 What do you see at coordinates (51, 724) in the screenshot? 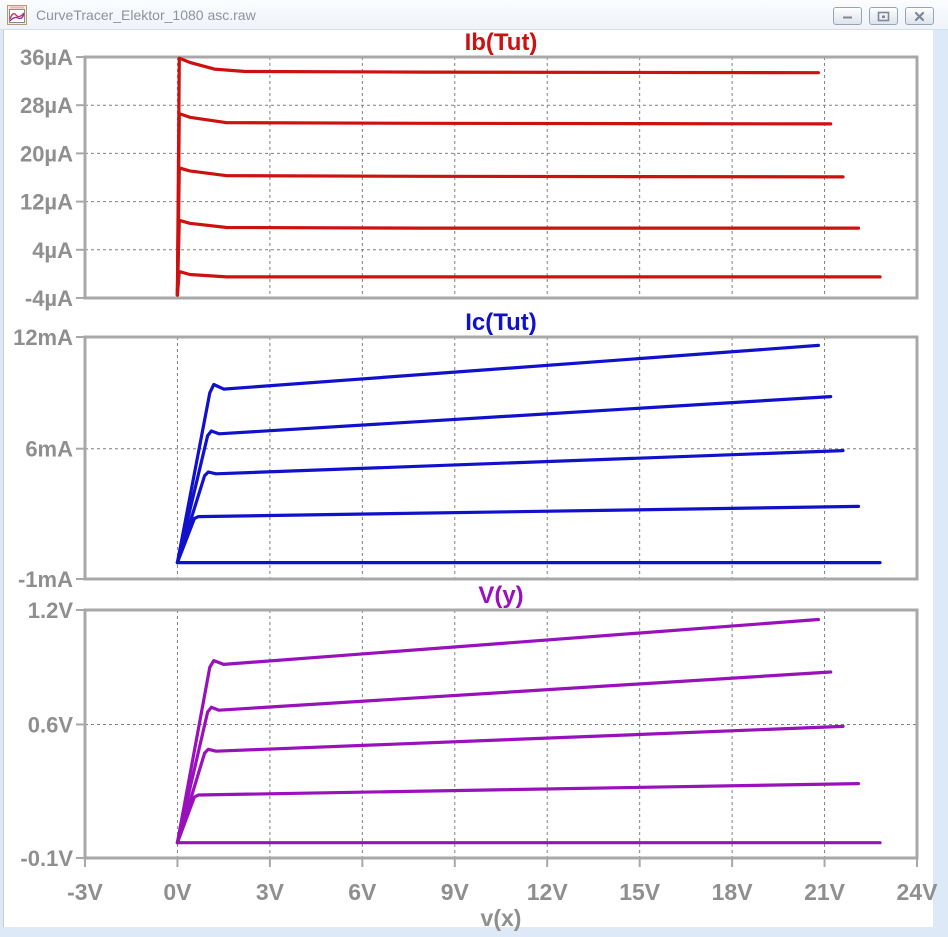
I see `y-tick-label: 0.6V` at bounding box center [51, 724].